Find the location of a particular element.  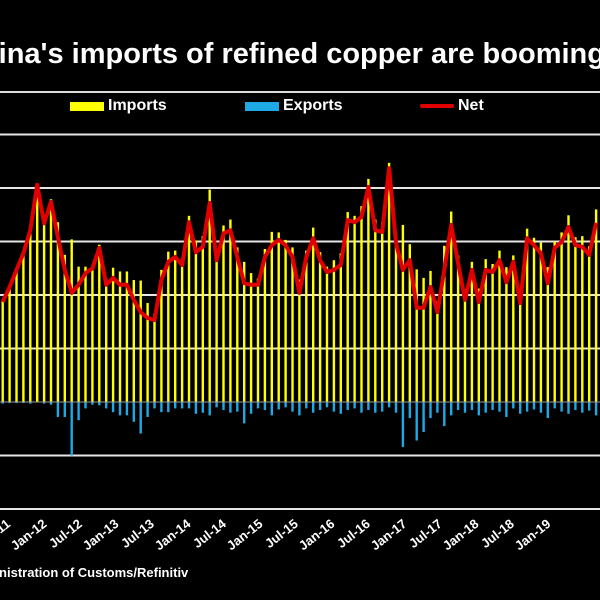

legend-swatch-net is located at coordinates (437, 106).